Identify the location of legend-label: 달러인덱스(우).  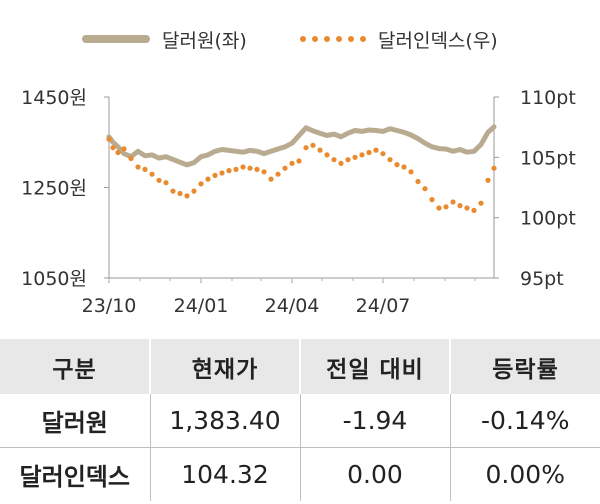
(438, 40).